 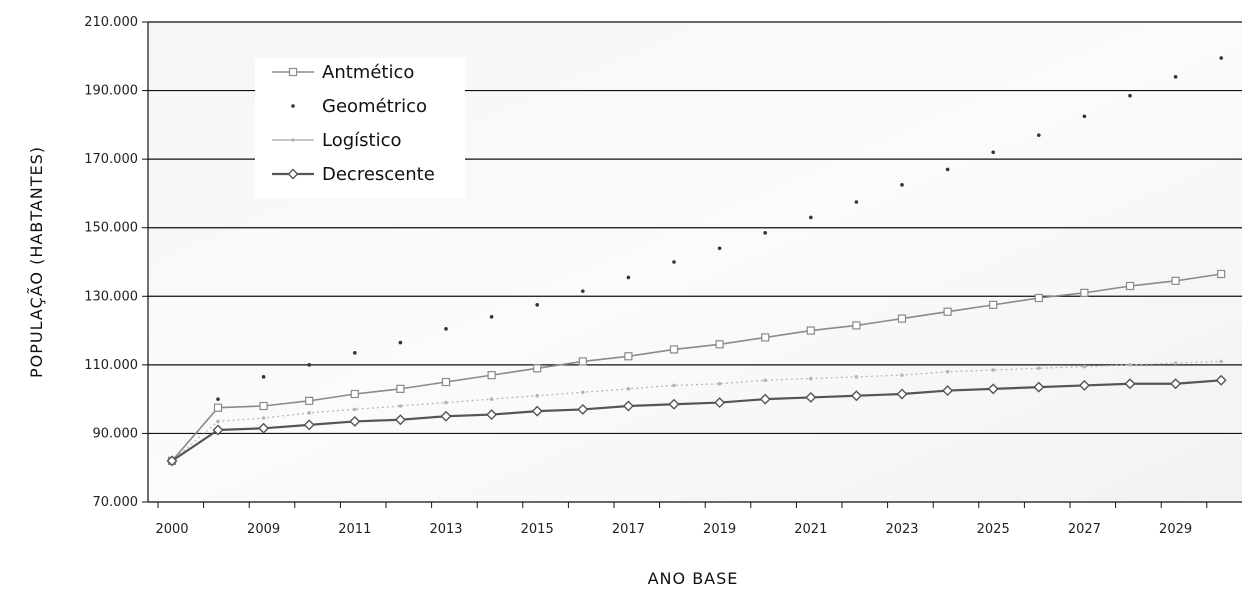 I want to click on point-Decrescente-2028, so click(x=1130, y=384).